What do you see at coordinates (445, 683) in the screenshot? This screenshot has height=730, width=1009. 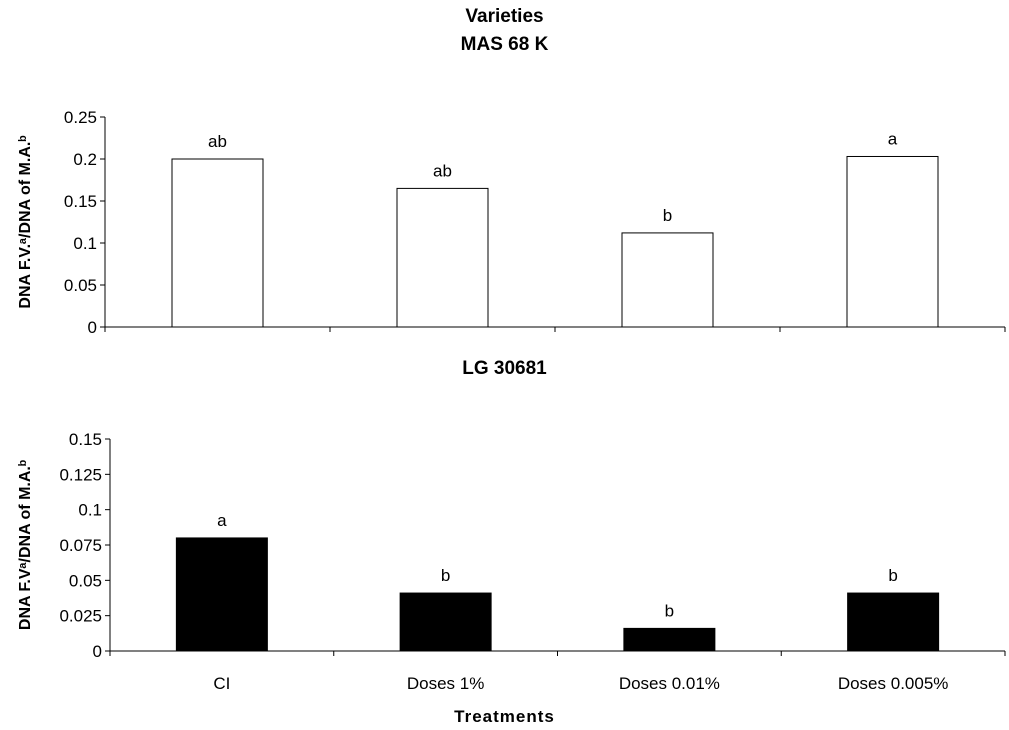 I see `category-label: Doses 1%` at bounding box center [445, 683].